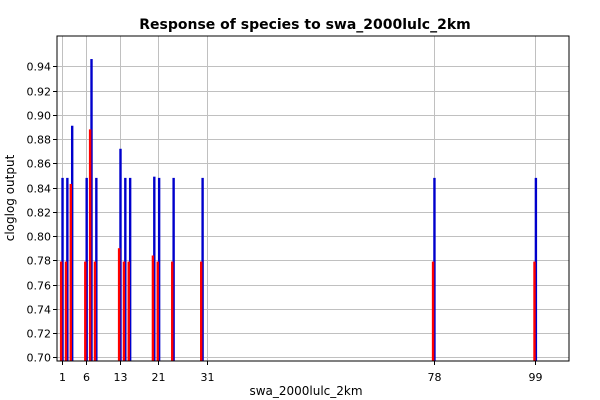 This screenshot has height=400, width=600. Describe the element at coordinates (39, 164) in the screenshot. I see `y-tick-label: 0.86` at that location.